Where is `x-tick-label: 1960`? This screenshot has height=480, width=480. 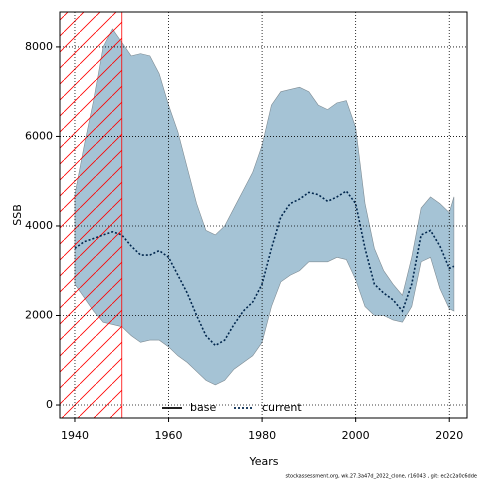
x-tick-label: 1960 is located at coordinates (169, 435).